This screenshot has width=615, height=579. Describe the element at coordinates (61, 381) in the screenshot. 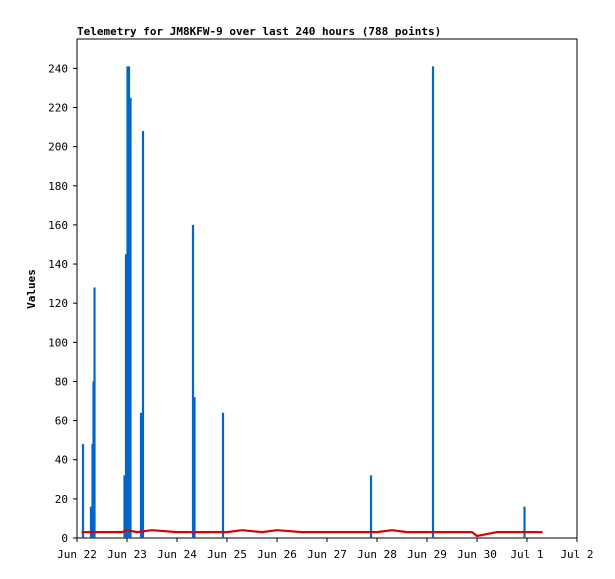

I see `y-tick-label: 80` at that location.